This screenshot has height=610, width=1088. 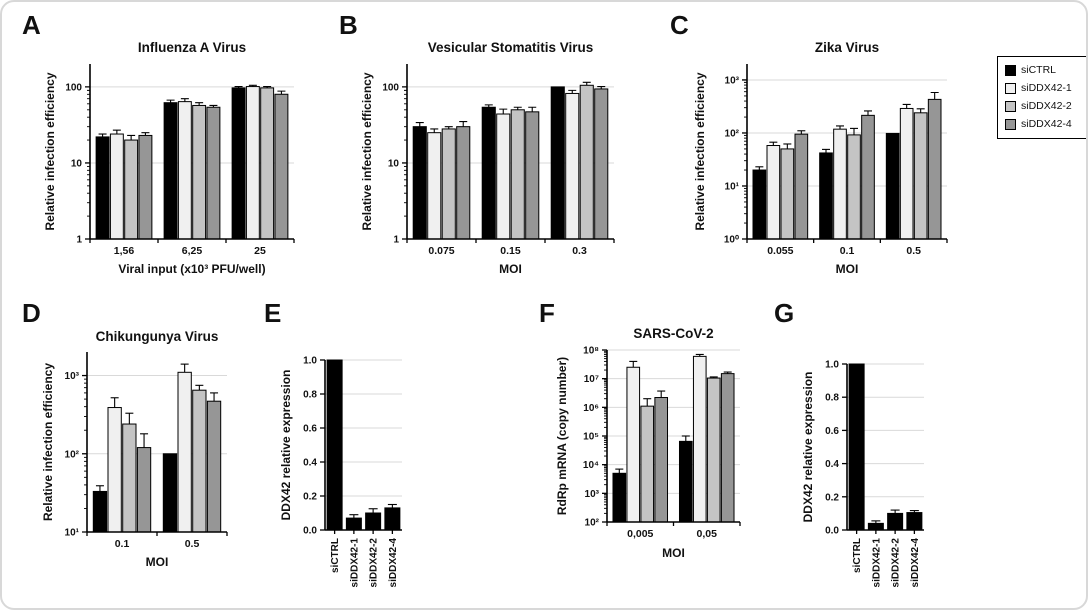 I want to click on legend-item-siddx42-1: siDDX42-1, so click(x=1044, y=88).